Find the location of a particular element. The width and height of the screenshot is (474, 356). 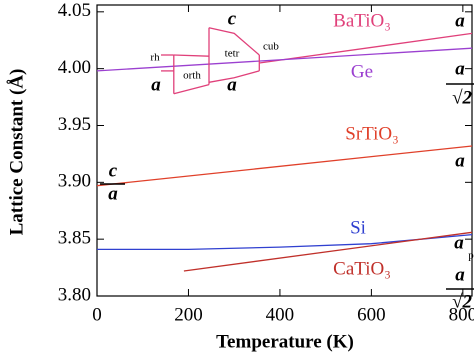

x-tick-label: 600 is located at coordinates (371, 314).